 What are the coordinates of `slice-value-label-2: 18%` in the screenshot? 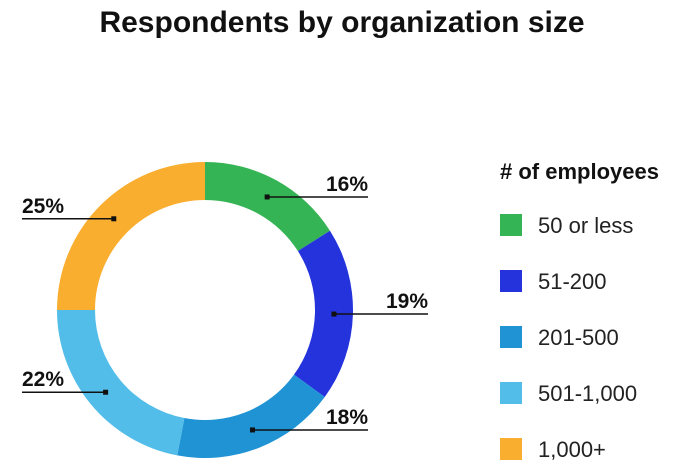 It's located at (347, 417).